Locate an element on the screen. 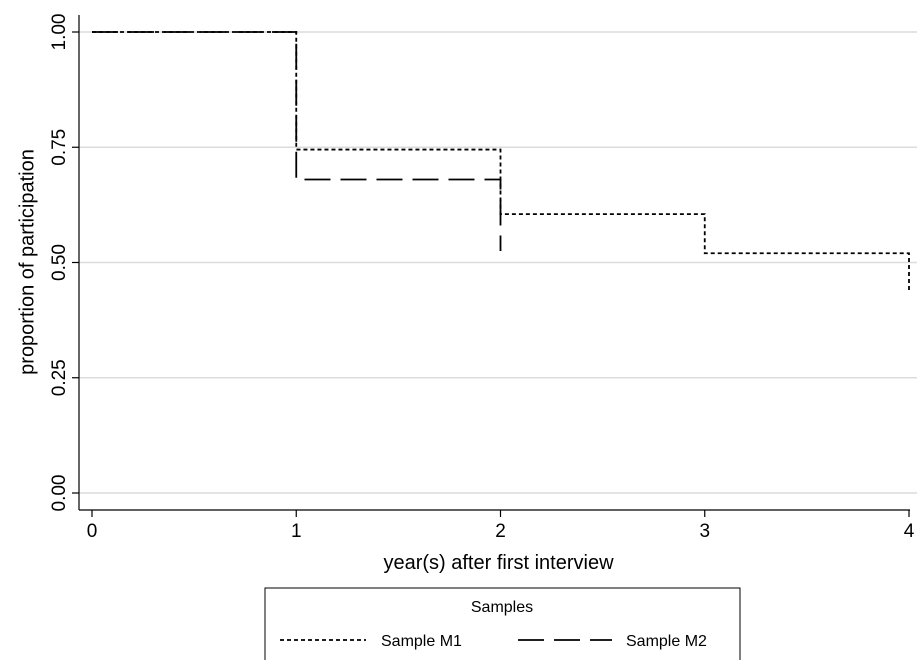 The height and width of the screenshot is (660, 917). x-tick-label-0: 0 is located at coordinates (92, 531).